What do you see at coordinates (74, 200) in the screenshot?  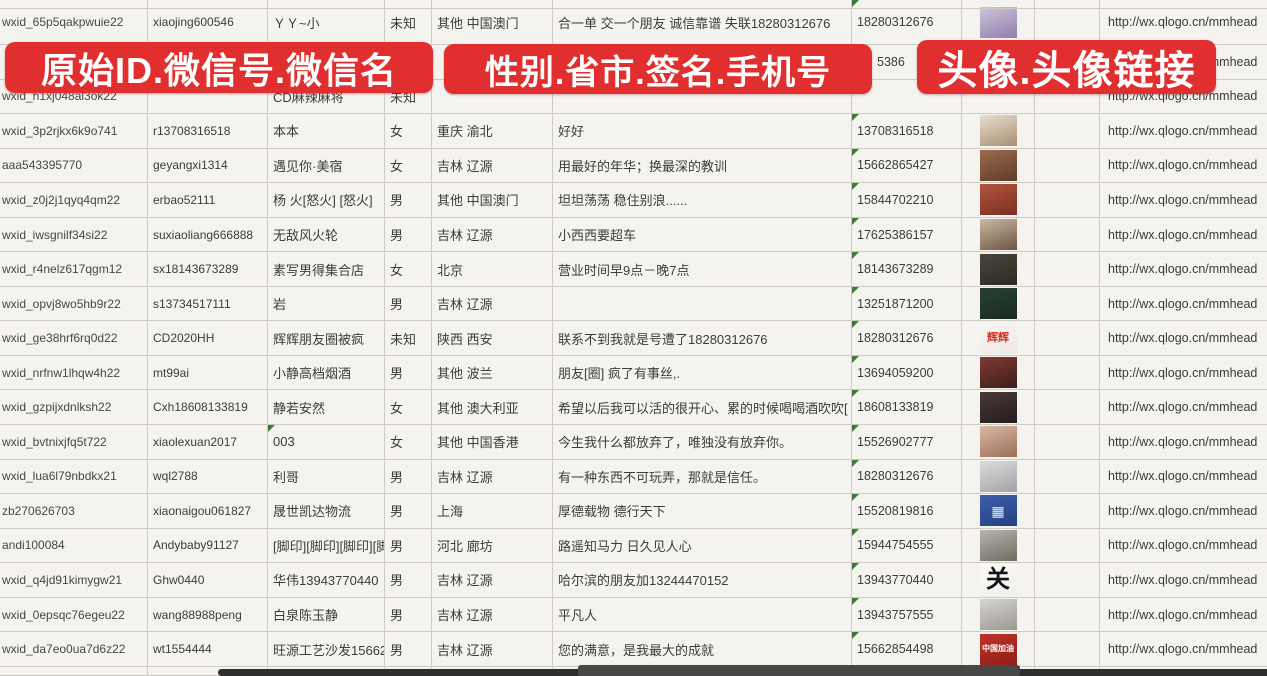 I see `cell-original-id: wxid_z0j2j1qyq4qm22` at bounding box center [74, 200].